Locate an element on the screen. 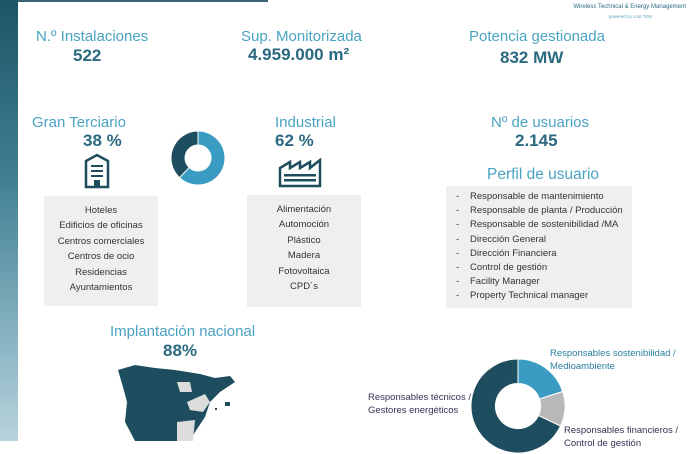  gran-terciario-value: 38 % is located at coordinates (102, 140).